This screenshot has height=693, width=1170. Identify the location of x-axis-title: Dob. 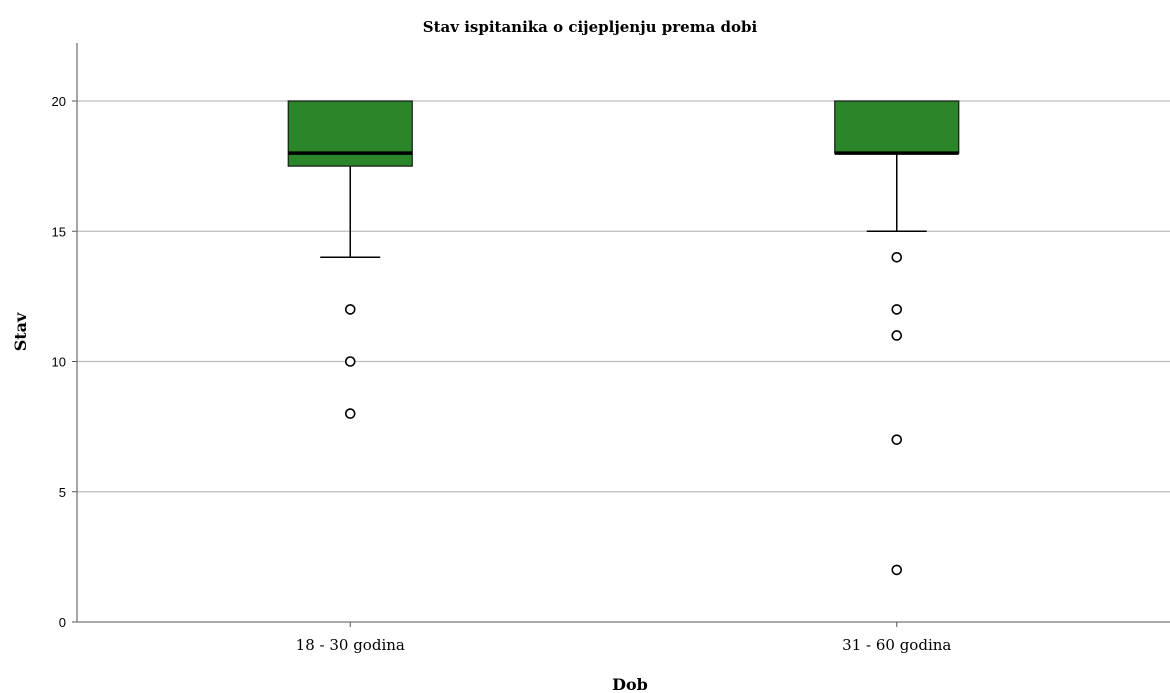
(630, 684).